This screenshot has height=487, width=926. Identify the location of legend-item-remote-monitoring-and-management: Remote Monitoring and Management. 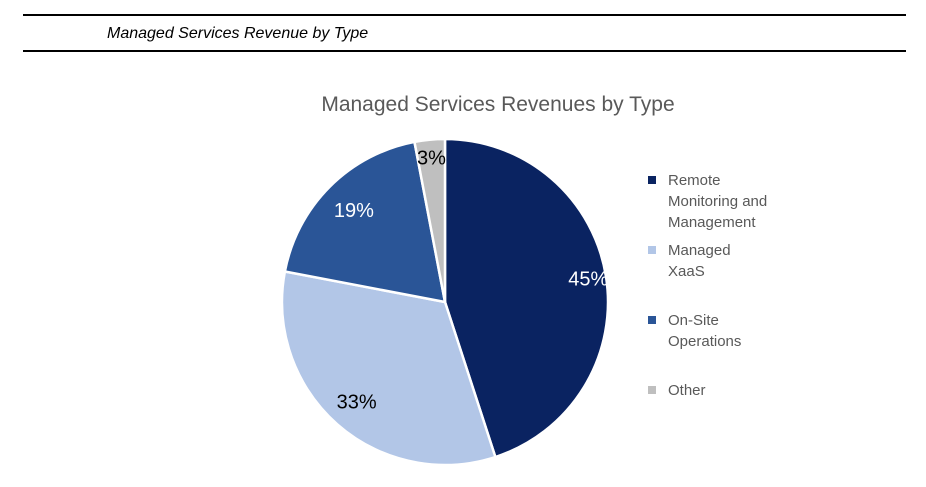
(707, 201).